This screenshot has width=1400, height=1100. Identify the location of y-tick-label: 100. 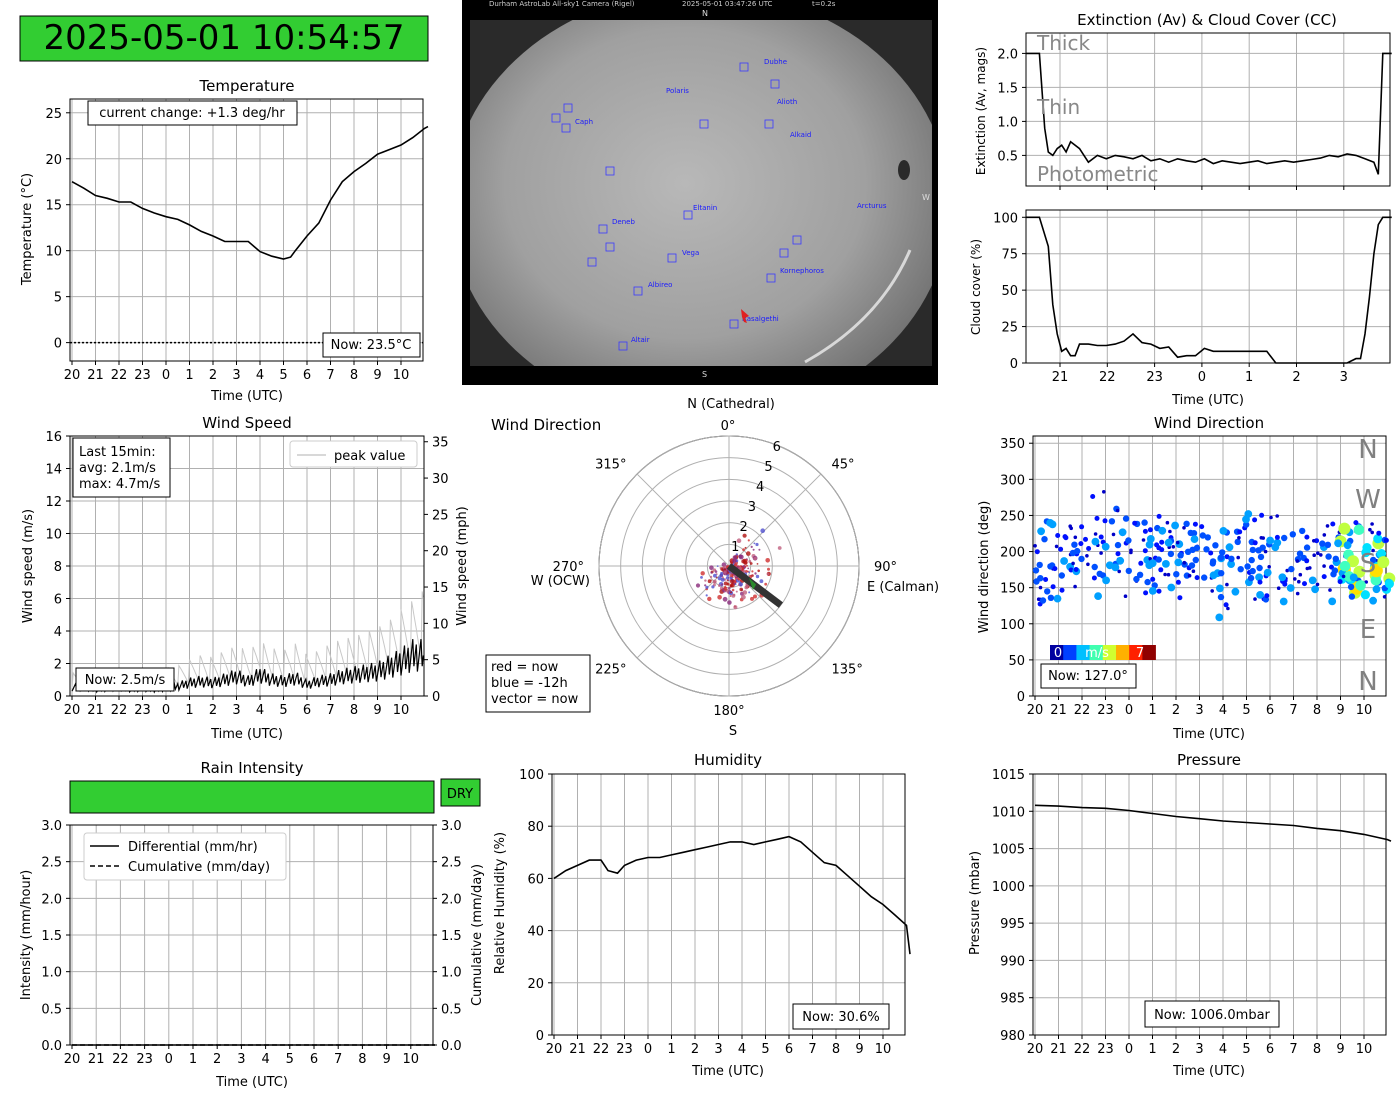
(531, 775).